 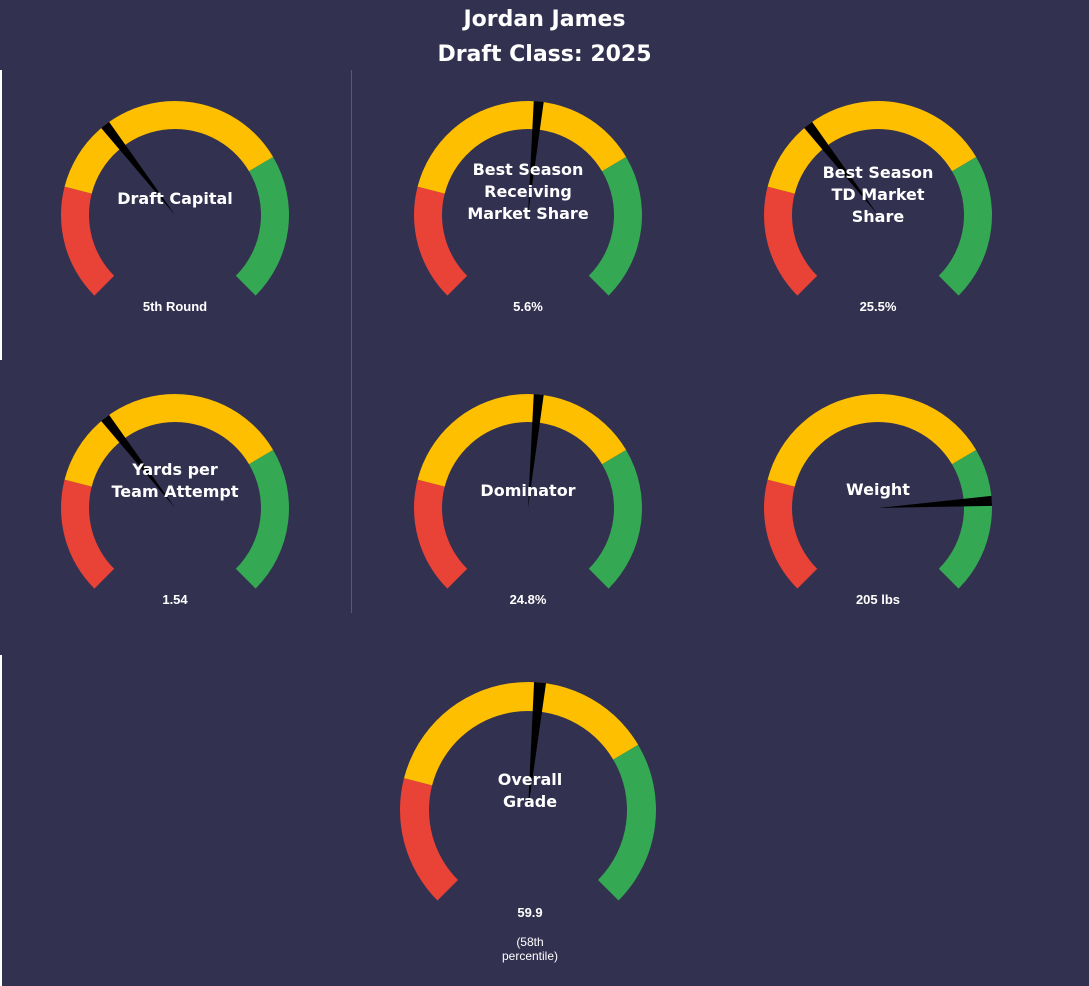 I want to click on gauge-label: Weight, so click(x=878, y=489).